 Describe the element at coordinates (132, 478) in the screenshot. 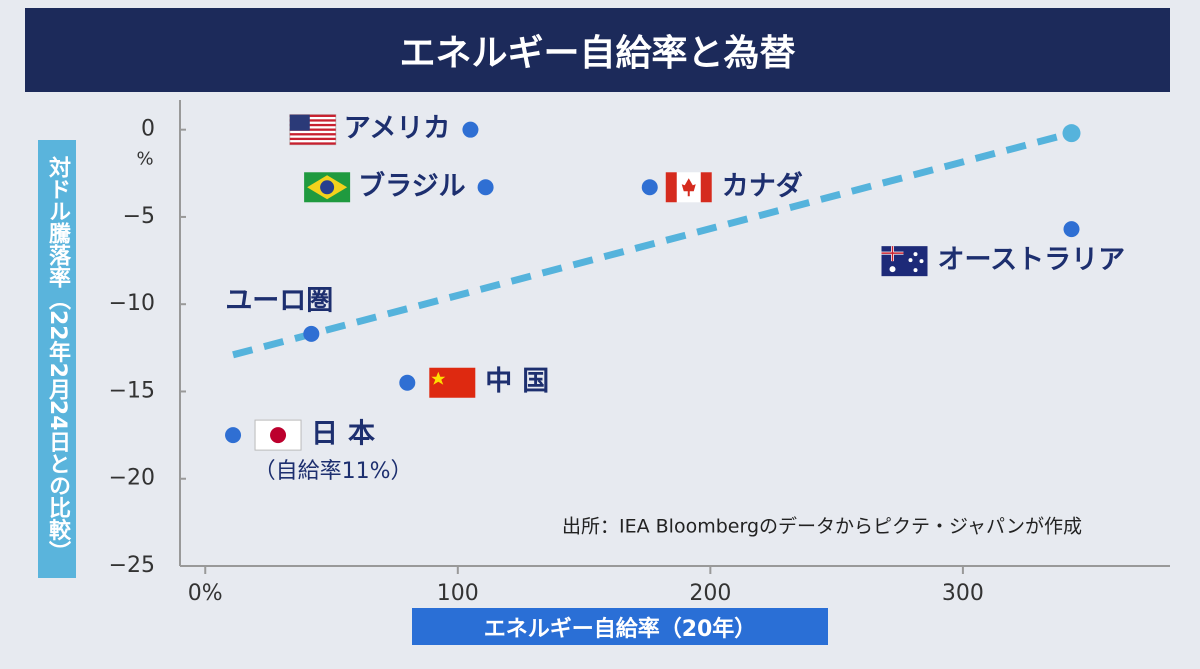

I see `y-tick-label: −20` at that location.